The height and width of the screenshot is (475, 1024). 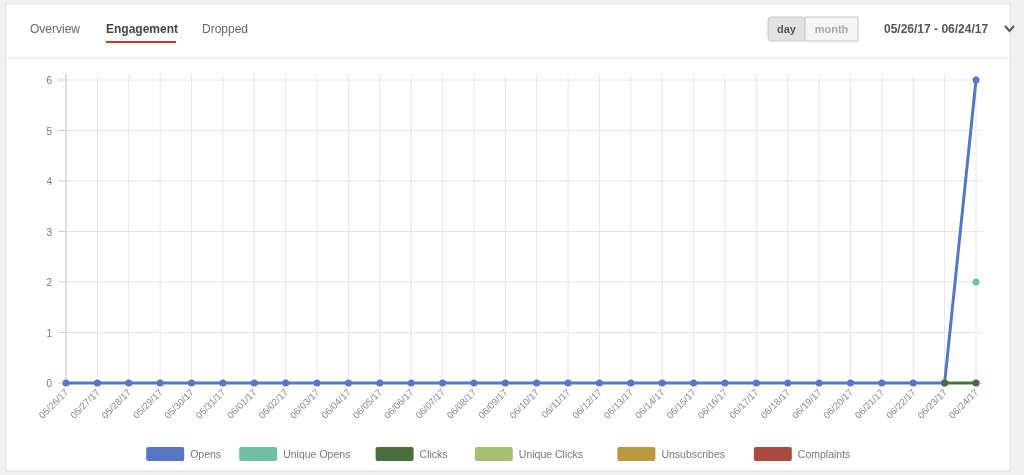 What do you see at coordinates (550, 454) in the screenshot?
I see `legend-label: Unique Clicks` at bounding box center [550, 454].